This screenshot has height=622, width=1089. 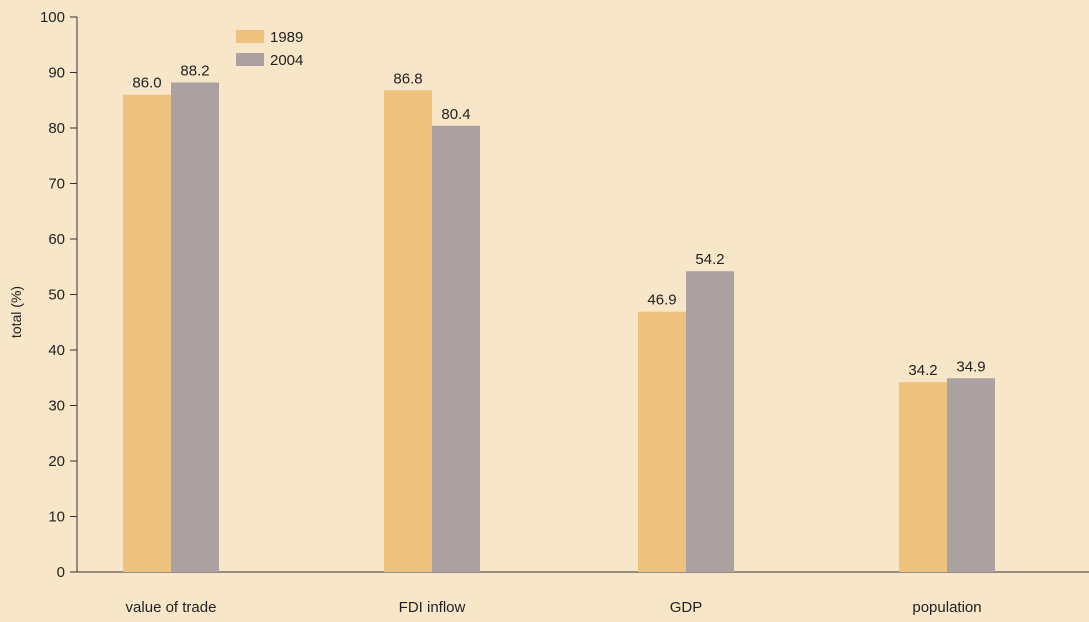 I want to click on x-category-label: FDI inflow, so click(x=432, y=607).